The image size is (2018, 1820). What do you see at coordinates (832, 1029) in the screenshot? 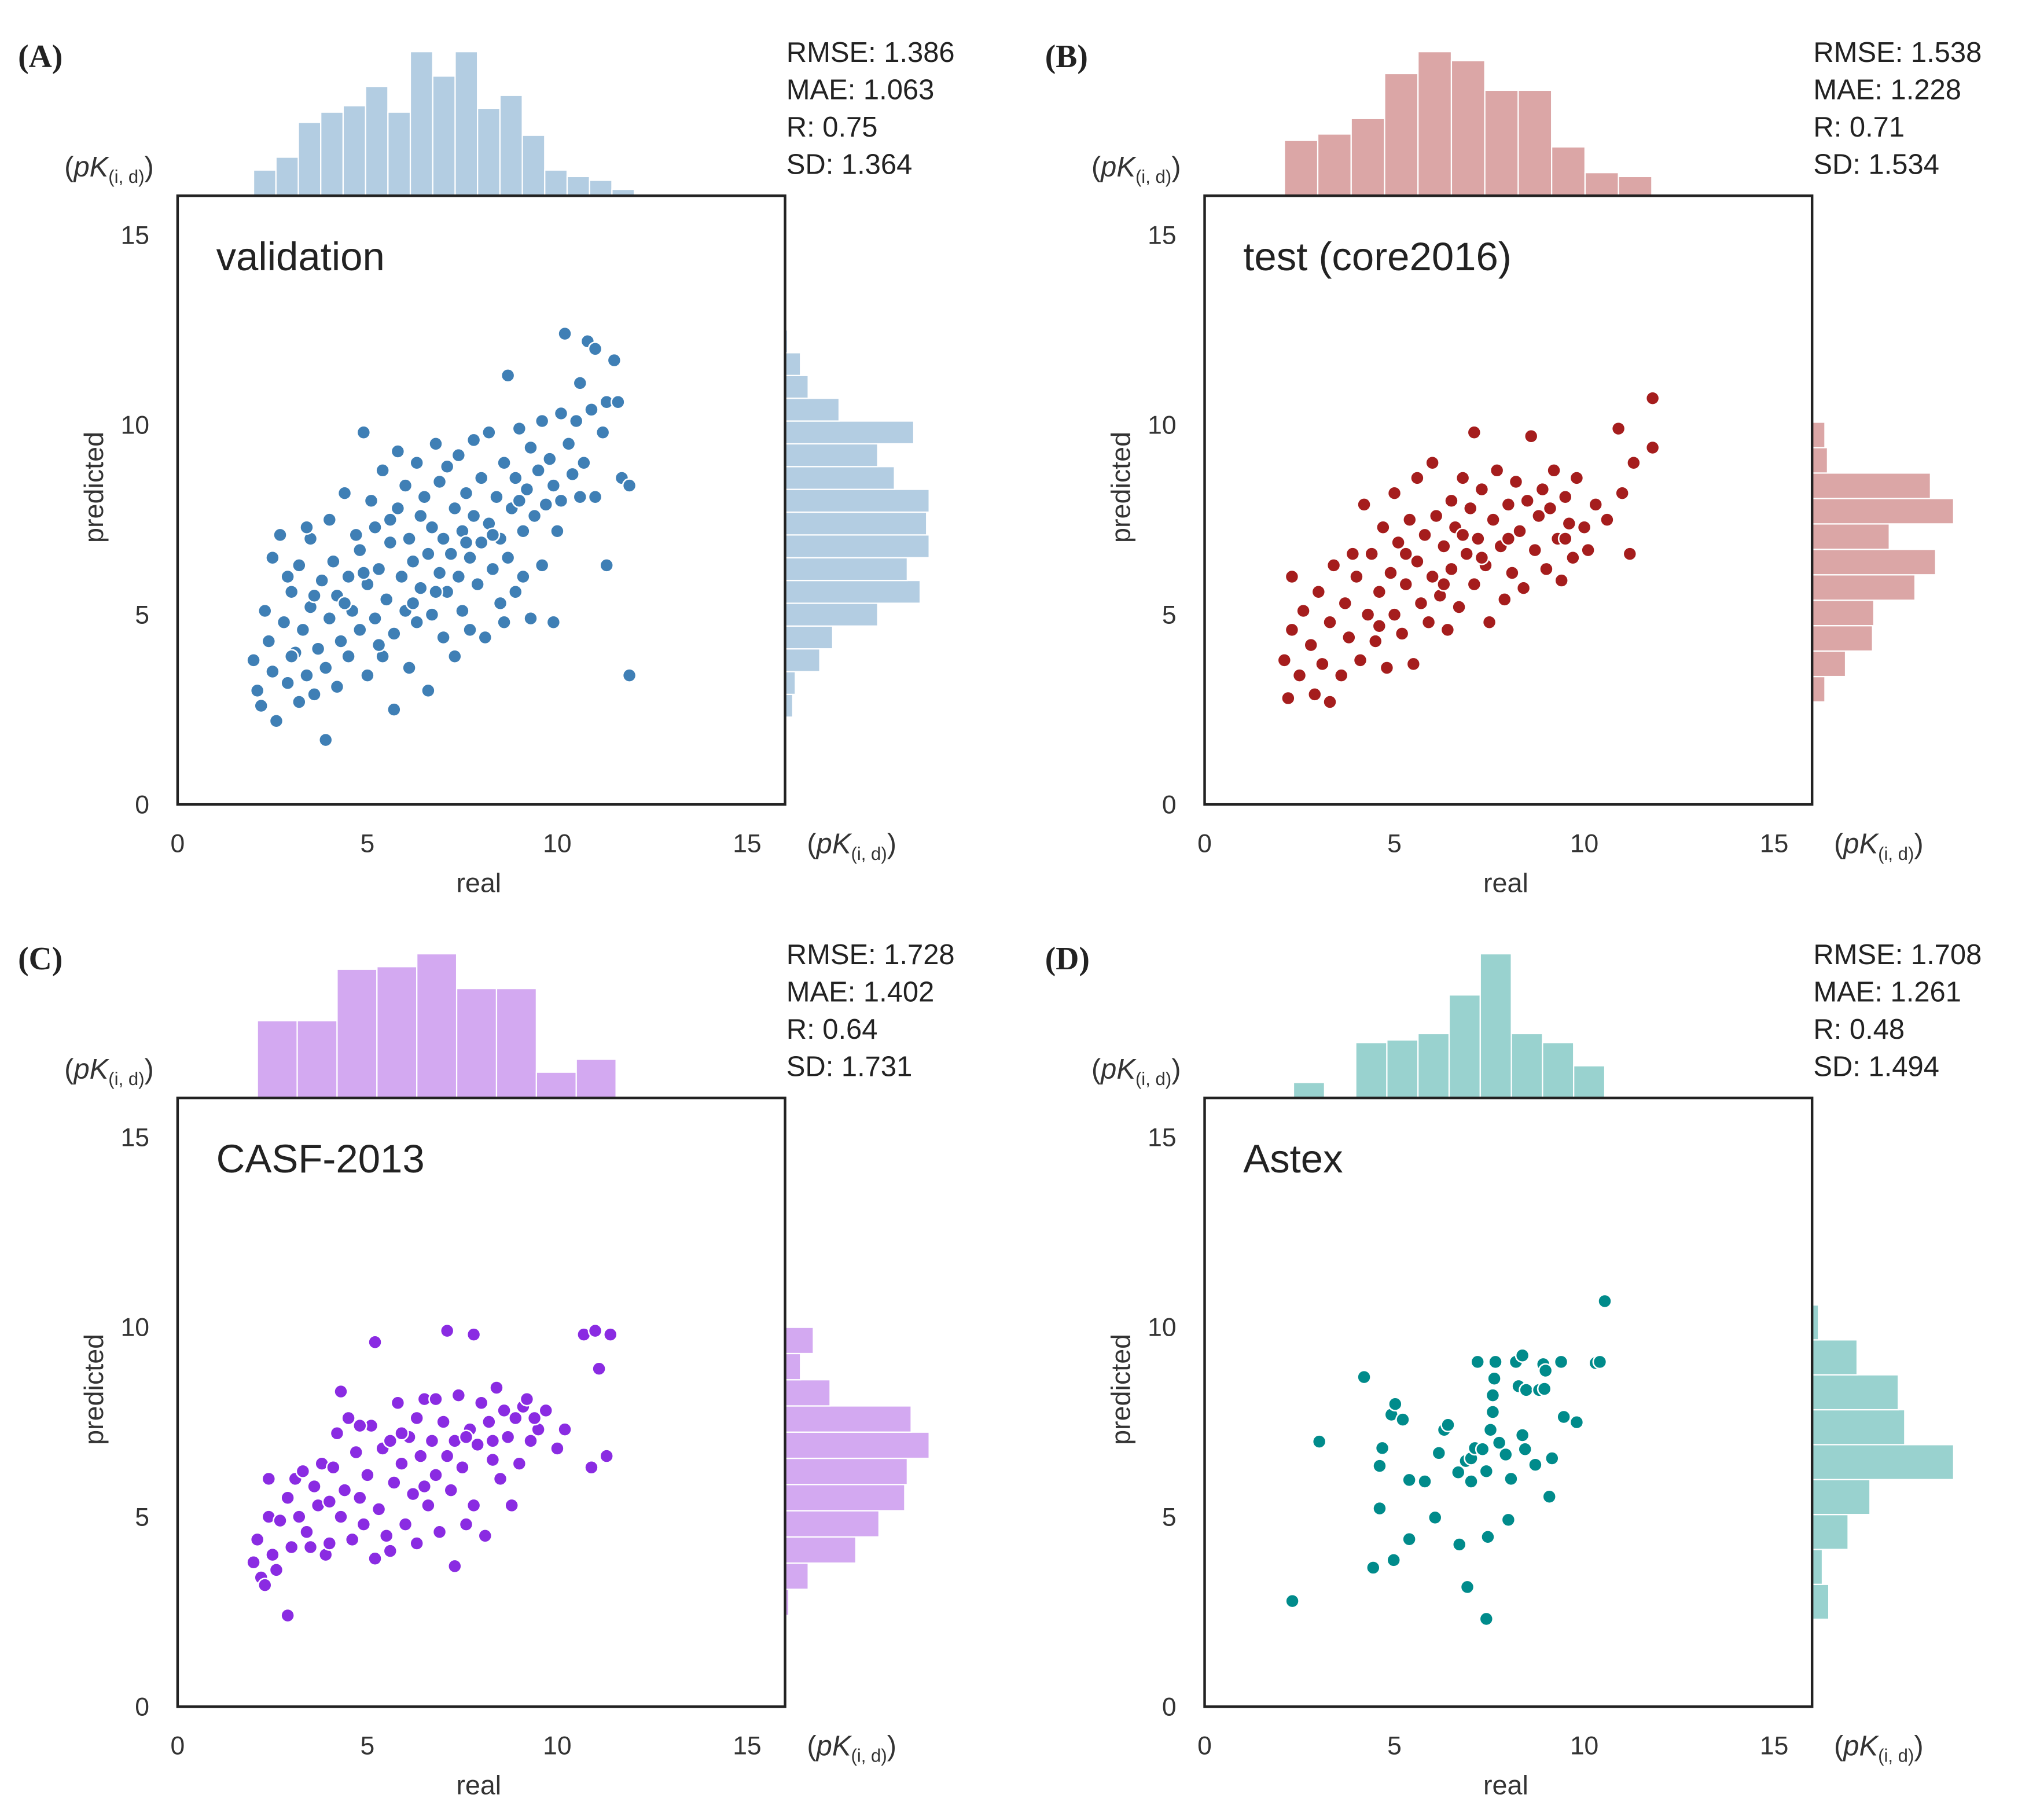
I see `stat-r: R: 0.64` at bounding box center [832, 1029].